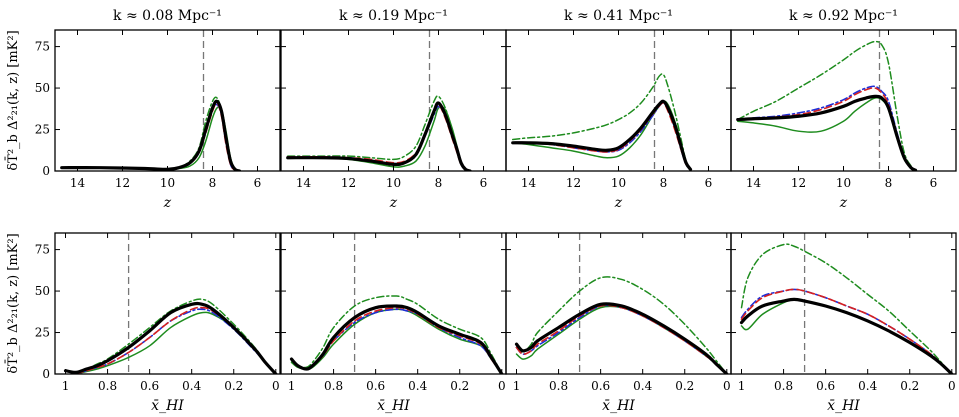 Image resolution: width=959 pixels, height=417 pixels. What do you see at coordinates (843, 16) in the screenshot?
I see `panel-title: k ≈ 0.92 Mpc⁻¹` at bounding box center [843, 16].